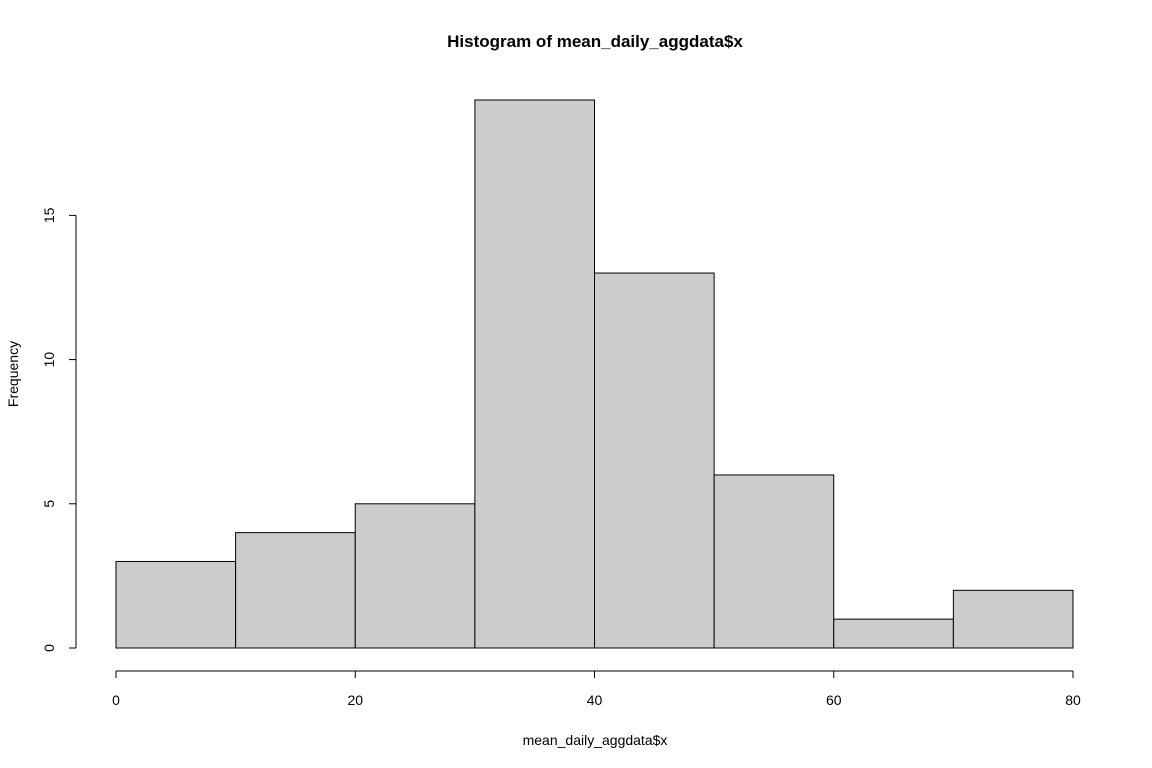  What do you see at coordinates (49, 360) in the screenshot?
I see `y-tick-label: 10` at bounding box center [49, 360].